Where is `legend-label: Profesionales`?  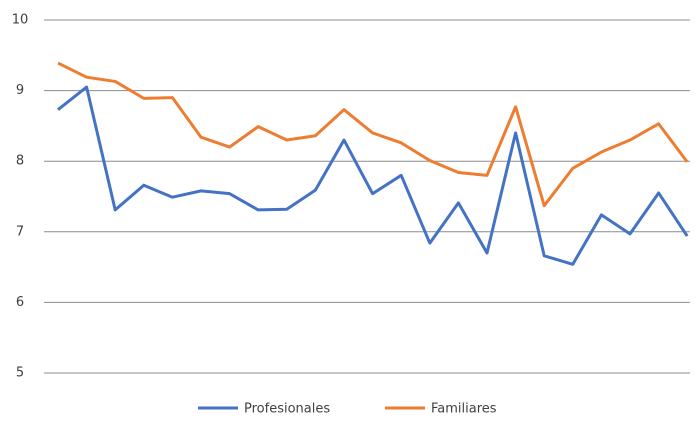 legend-label: Profesionales is located at coordinates (287, 409).